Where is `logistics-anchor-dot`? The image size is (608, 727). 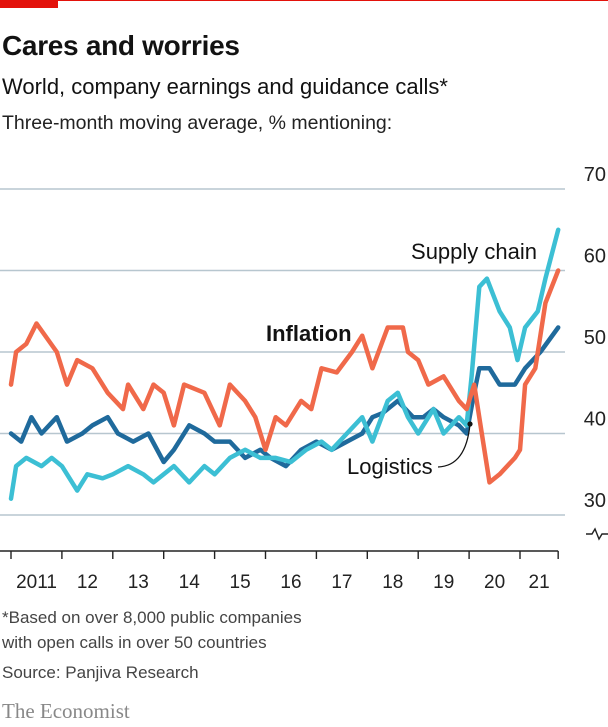
logistics-anchor-dot is located at coordinates (470, 424).